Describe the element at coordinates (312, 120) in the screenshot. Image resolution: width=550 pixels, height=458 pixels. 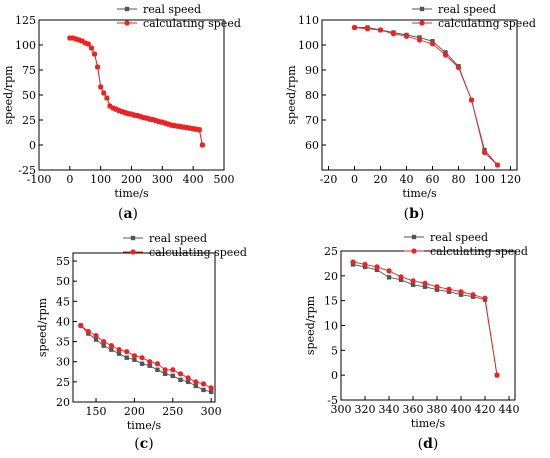
I see `y-tick-label: 70` at that location.